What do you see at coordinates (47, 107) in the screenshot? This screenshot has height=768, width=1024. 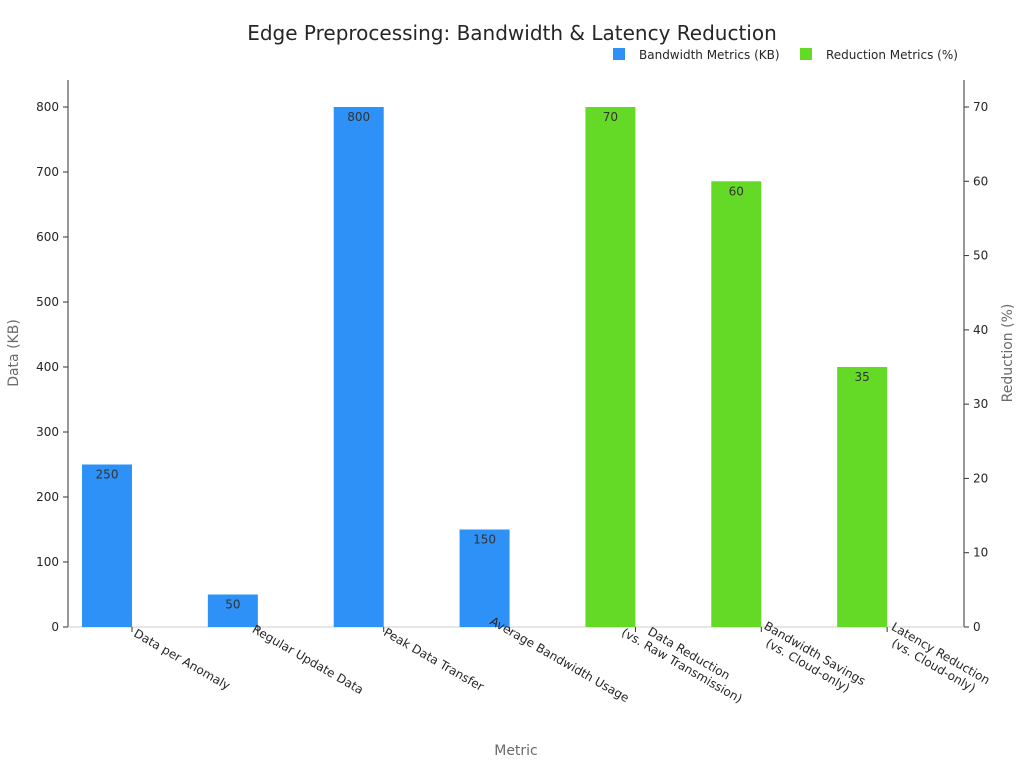 I see `left-tick-label: 800` at bounding box center [47, 107].